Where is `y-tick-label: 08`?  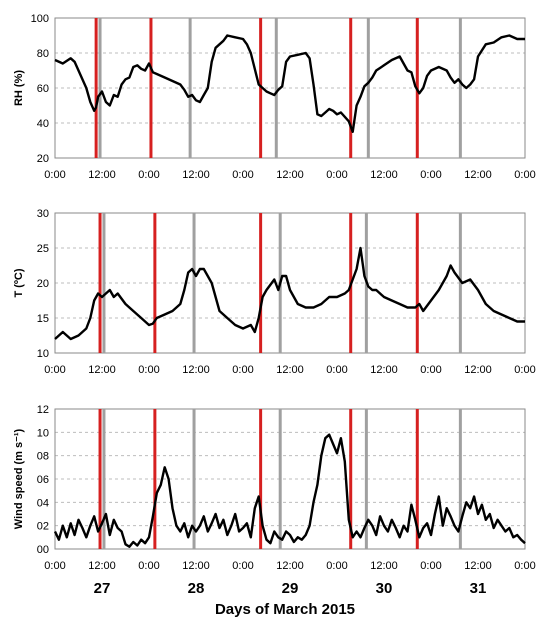 y-tick-label: 08 is located at coordinates (43, 457).